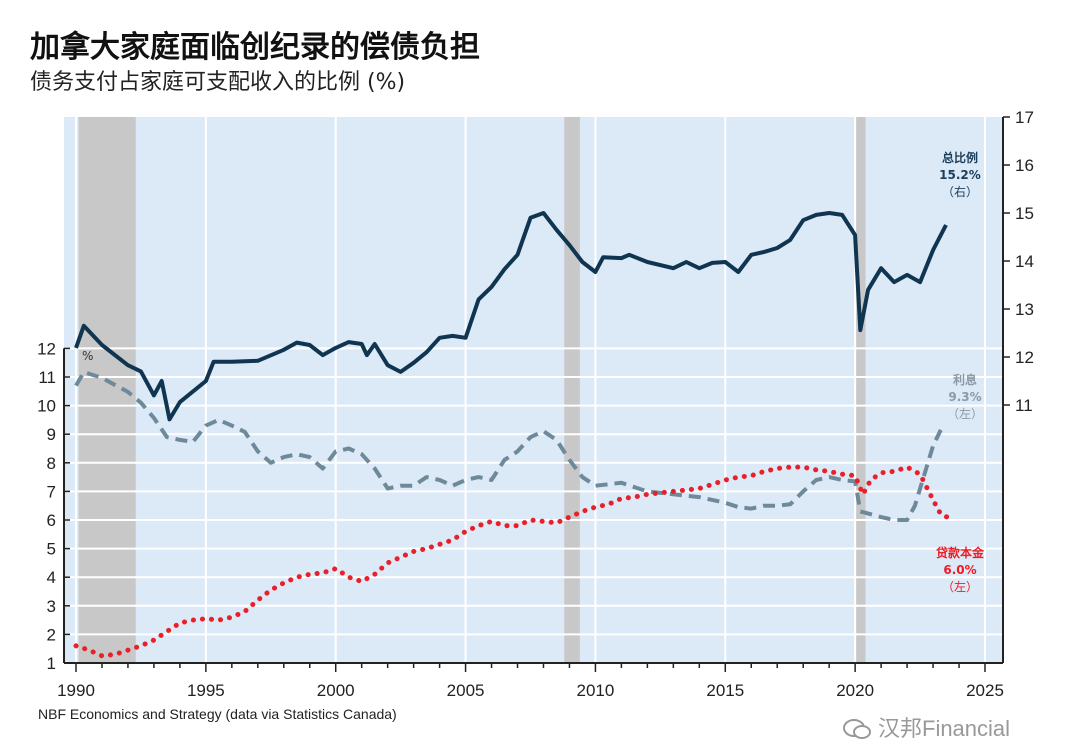 This screenshot has width=1080, height=749. I want to click on left-tick-label: 10, so click(46, 406).